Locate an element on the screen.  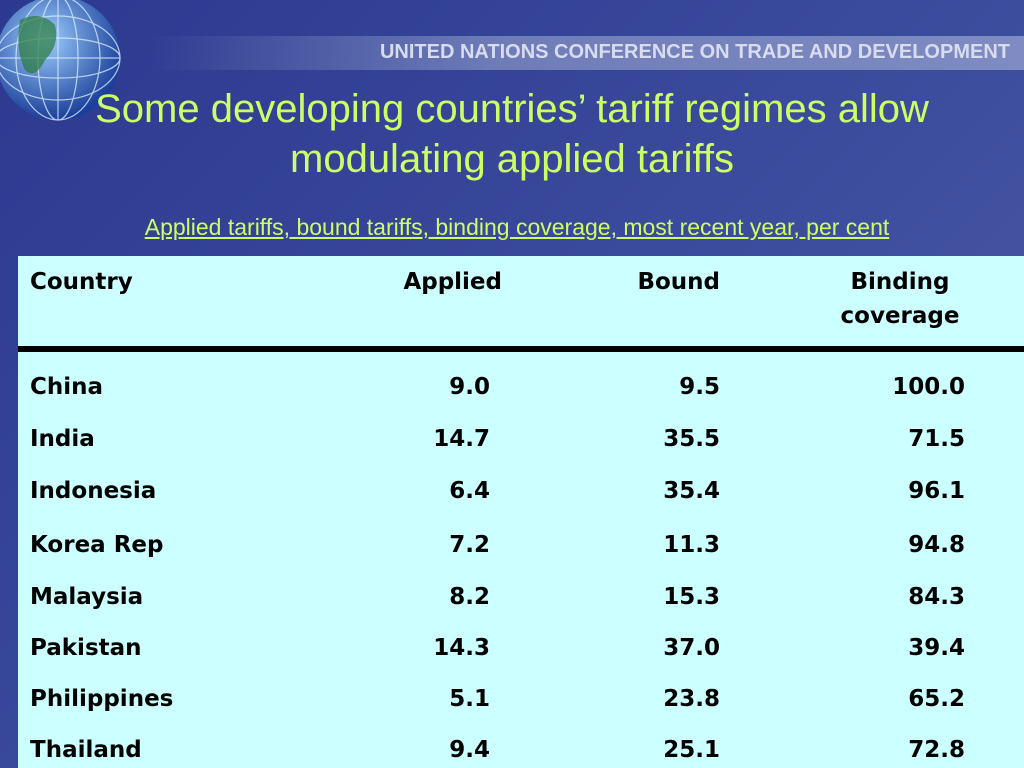
row-label: Thailand is located at coordinates (86, 750).